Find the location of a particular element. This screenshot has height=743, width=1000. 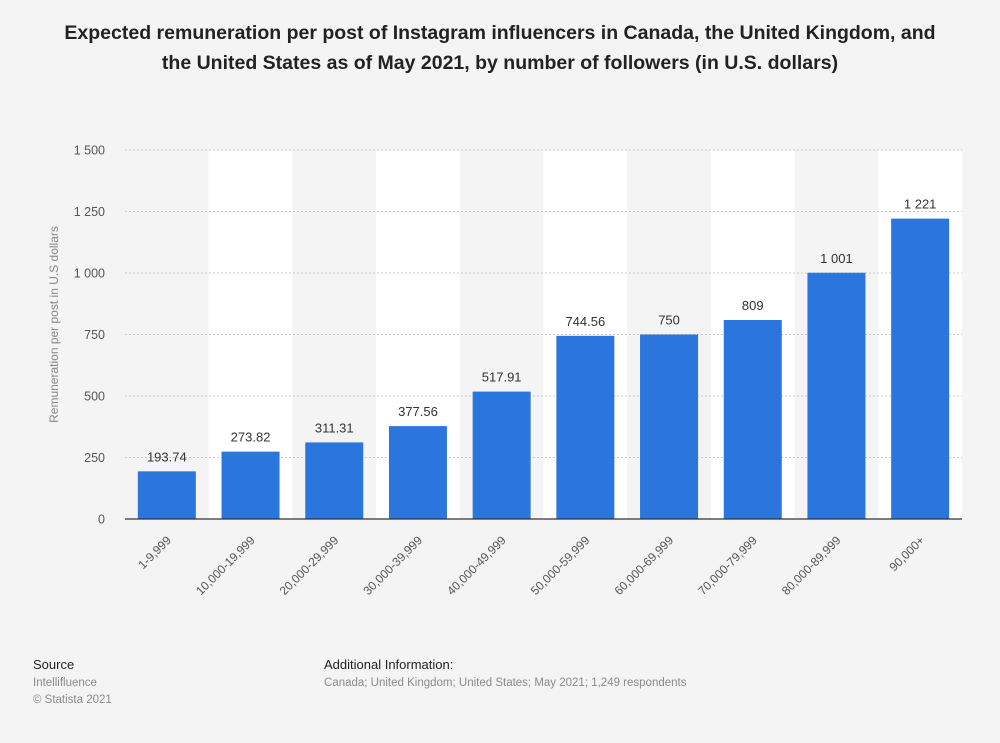

x-tick-label: 60,000-69,999 is located at coordinates (644, 565).